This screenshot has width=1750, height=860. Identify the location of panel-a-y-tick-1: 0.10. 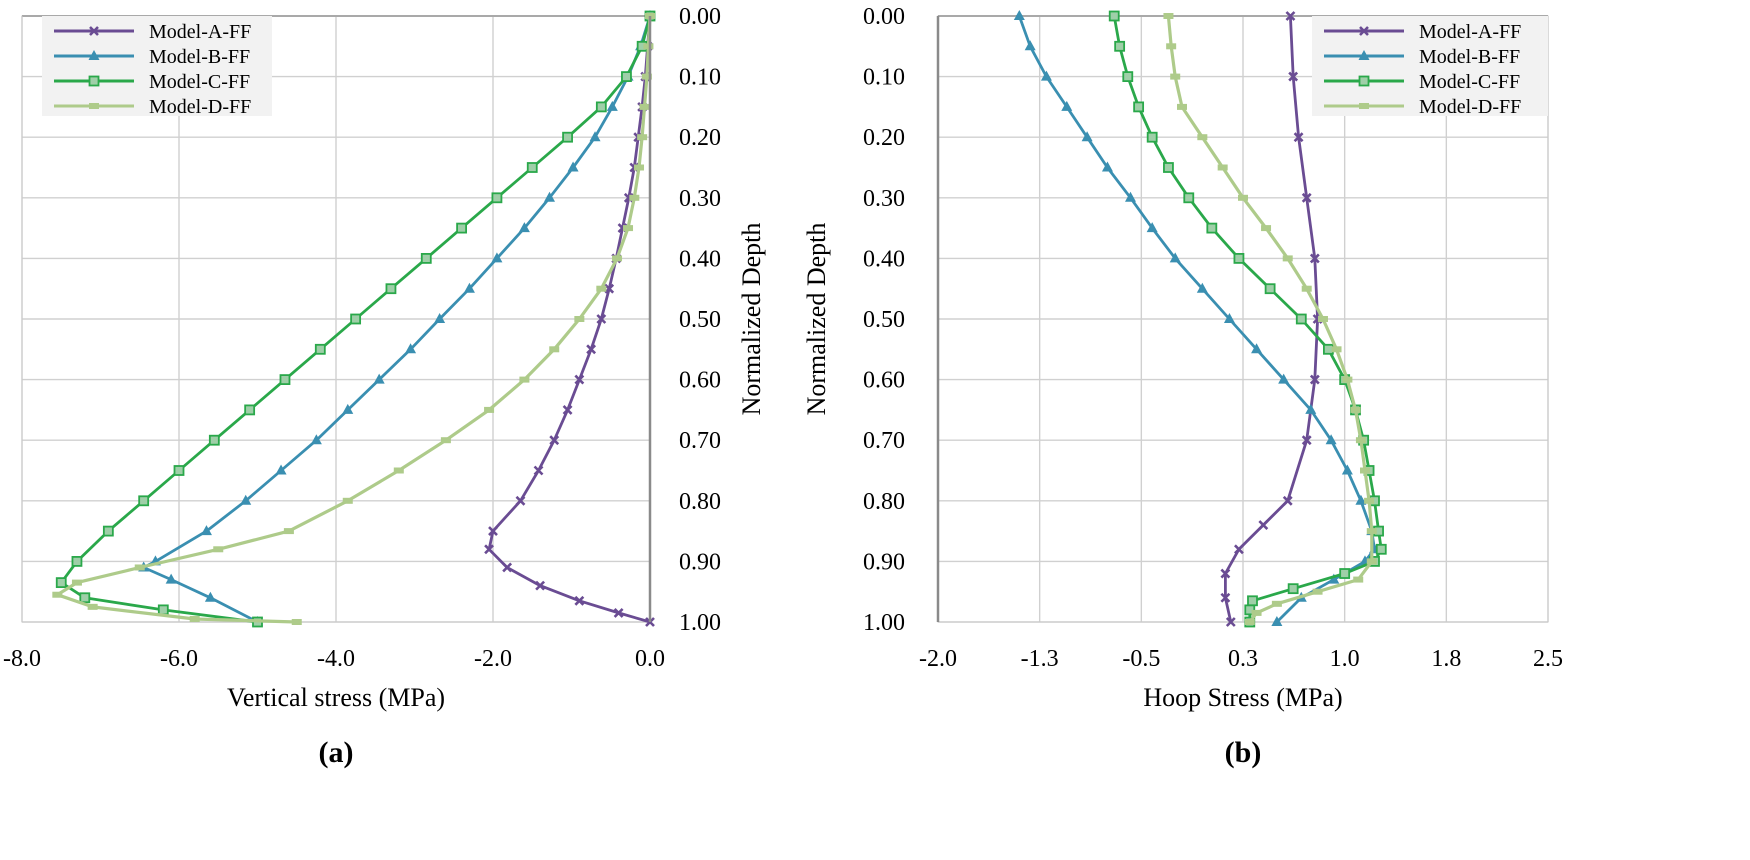
(700, 78).